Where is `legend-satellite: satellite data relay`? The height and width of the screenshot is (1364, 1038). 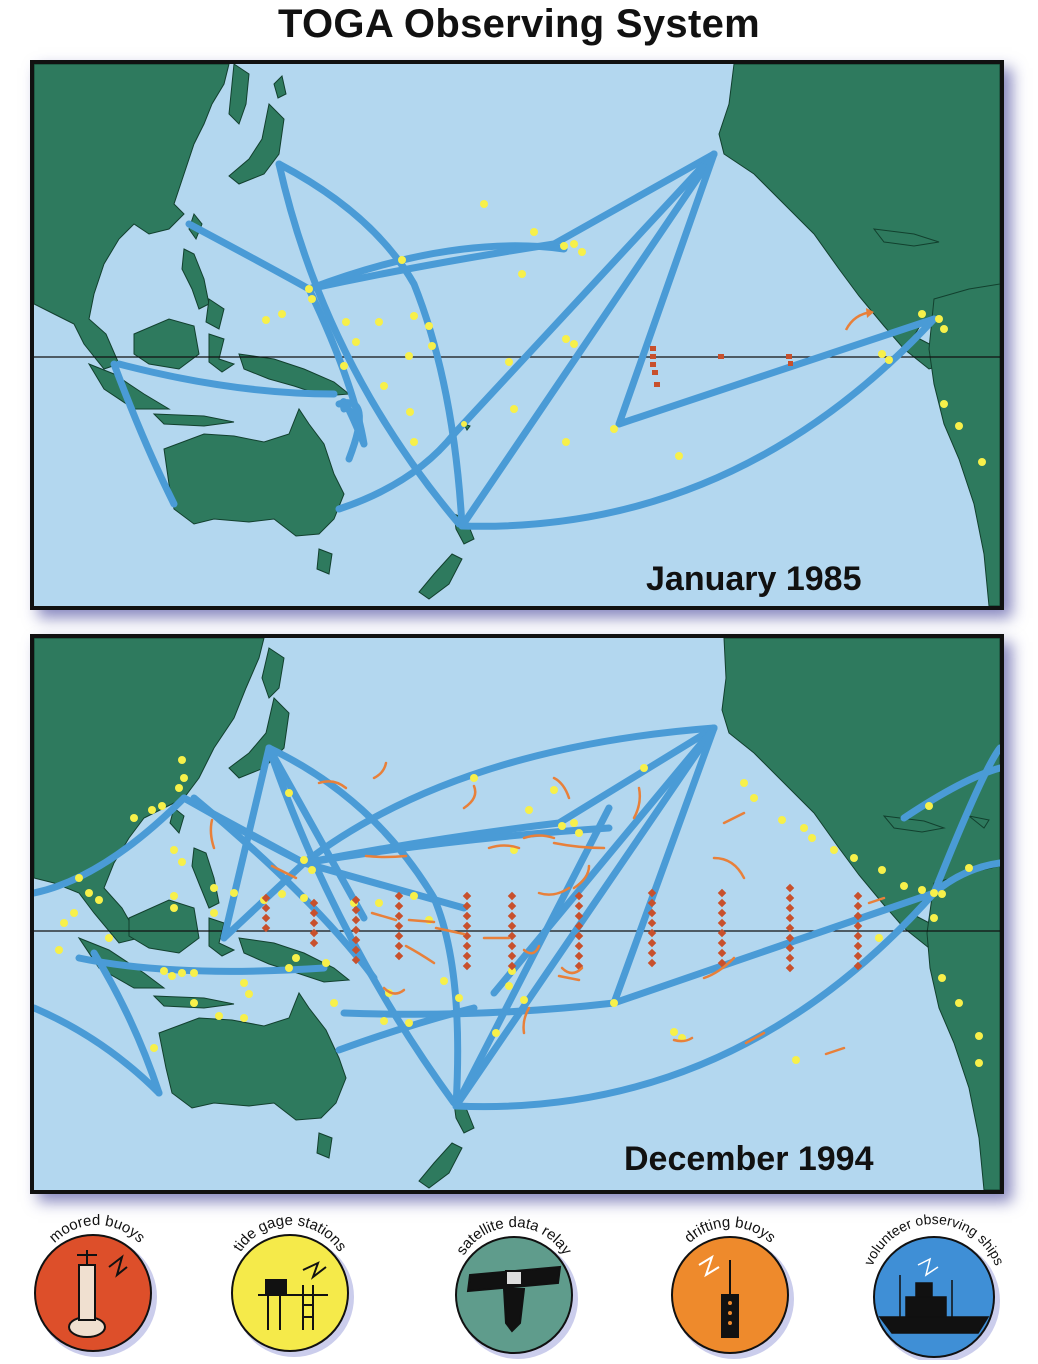 legend-satellite: satellite data relay is located at coordinates (510, 1282).